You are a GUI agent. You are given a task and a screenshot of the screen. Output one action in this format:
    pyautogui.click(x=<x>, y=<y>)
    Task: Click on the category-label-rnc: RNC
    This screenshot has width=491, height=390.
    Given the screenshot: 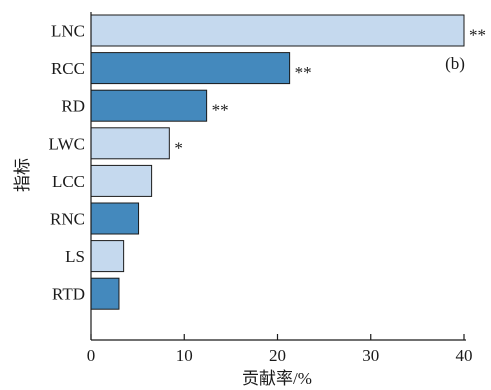 What is the action you would take?
    pyautogui.click(x=67, y=219)
    